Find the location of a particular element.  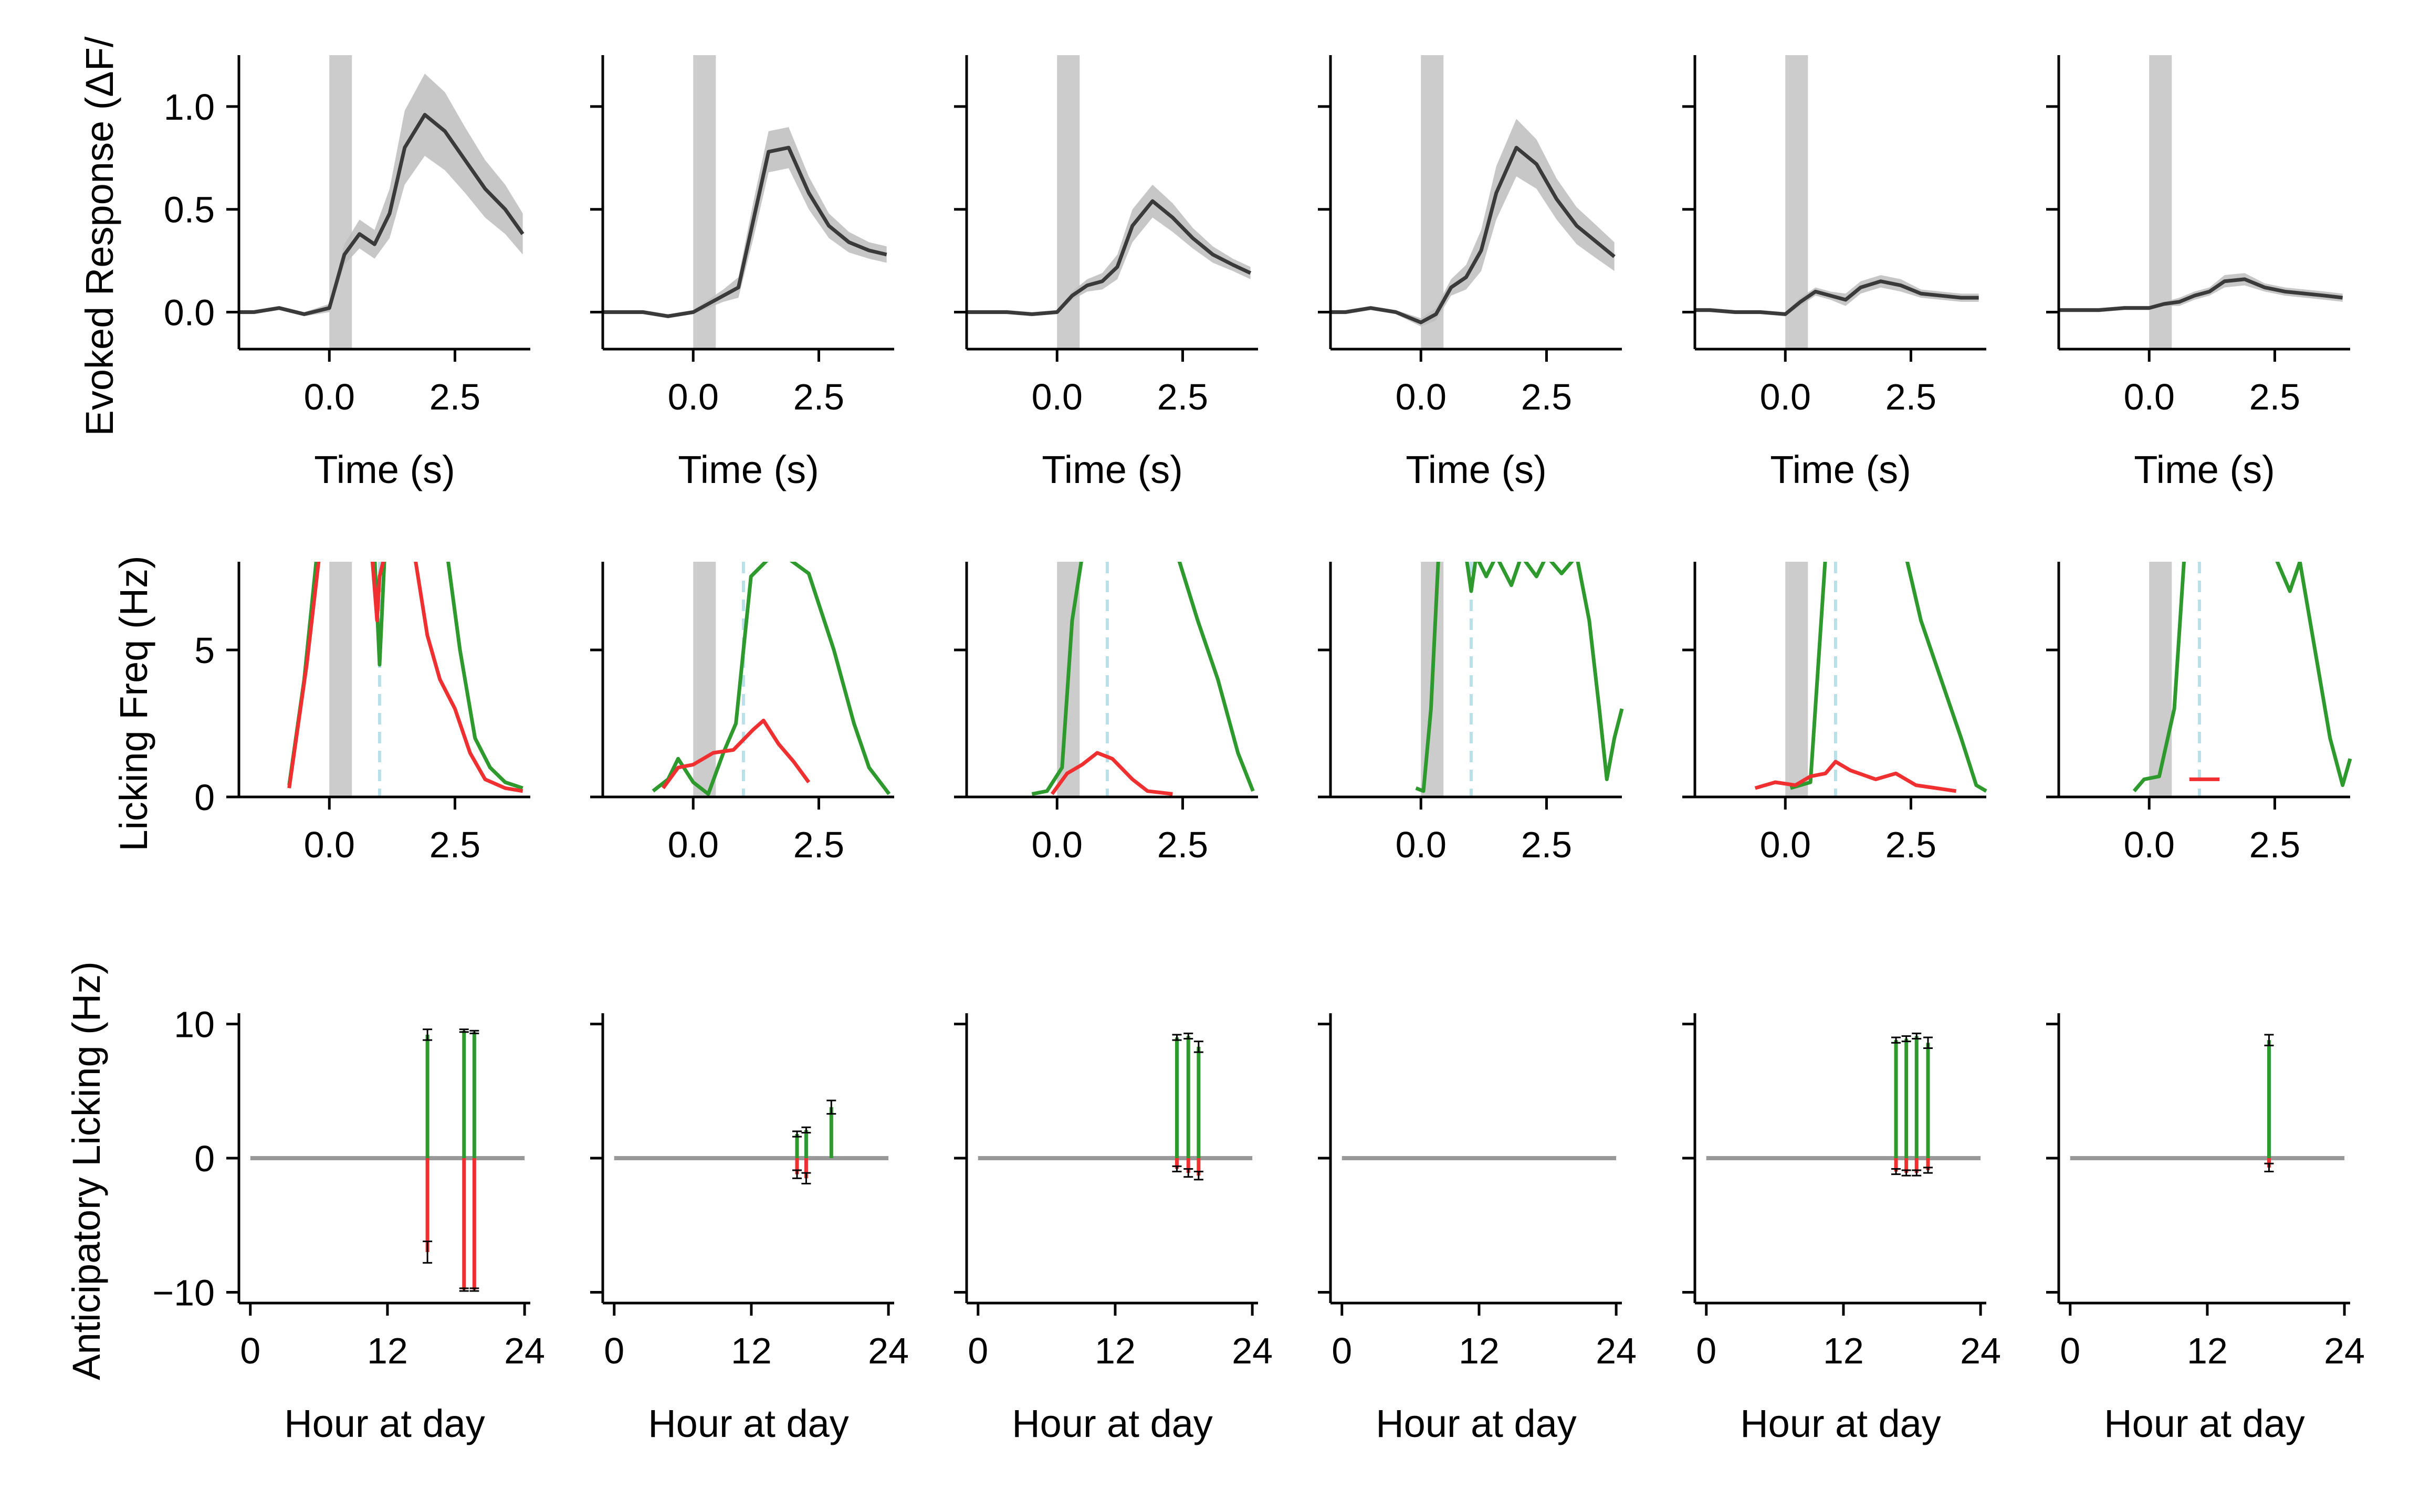

evoked-panel-3: 0.0 2.5 Time (s) is located at coordinates (1106, 273).